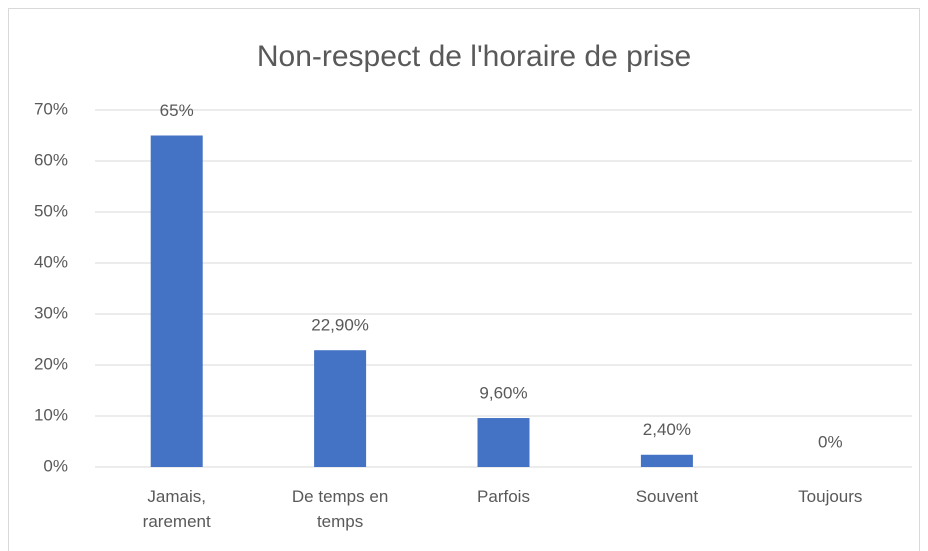 Image resolution: width=928 pixels, height=551 pixels. Describe the element at coordinates (55, 465) in the screenshot. I see `y-tick-label: 0%` at that location.